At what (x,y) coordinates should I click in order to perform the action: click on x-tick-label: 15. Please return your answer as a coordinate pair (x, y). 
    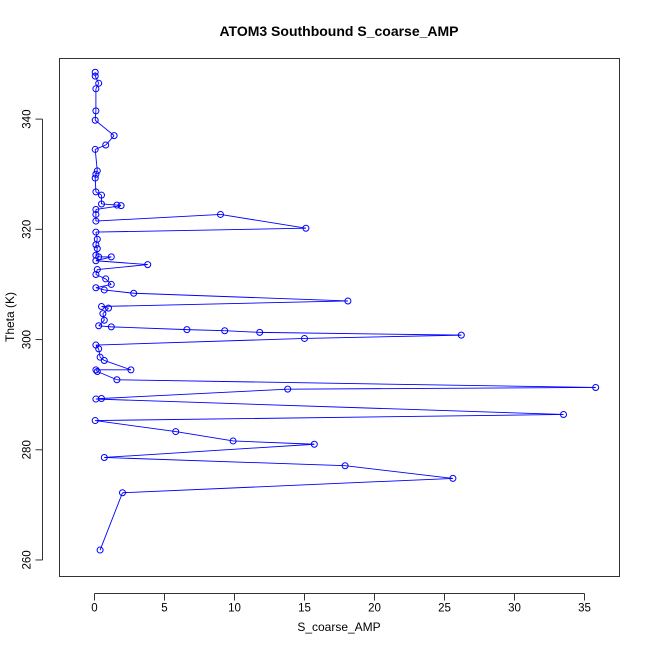
    Looking at the image, I should click on (304, 609).